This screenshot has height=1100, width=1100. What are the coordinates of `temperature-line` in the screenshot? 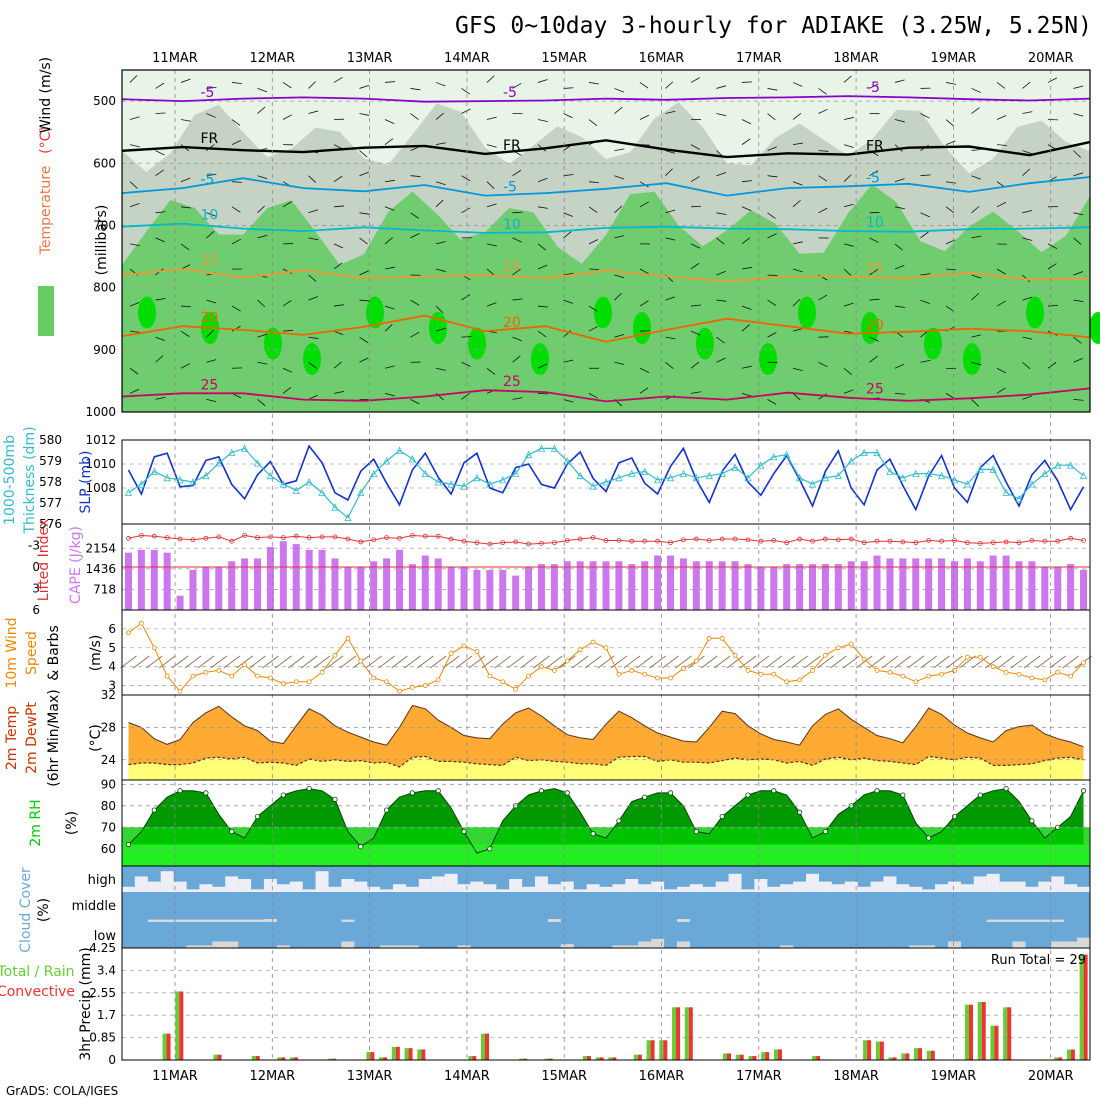 It's located at (606, 726).